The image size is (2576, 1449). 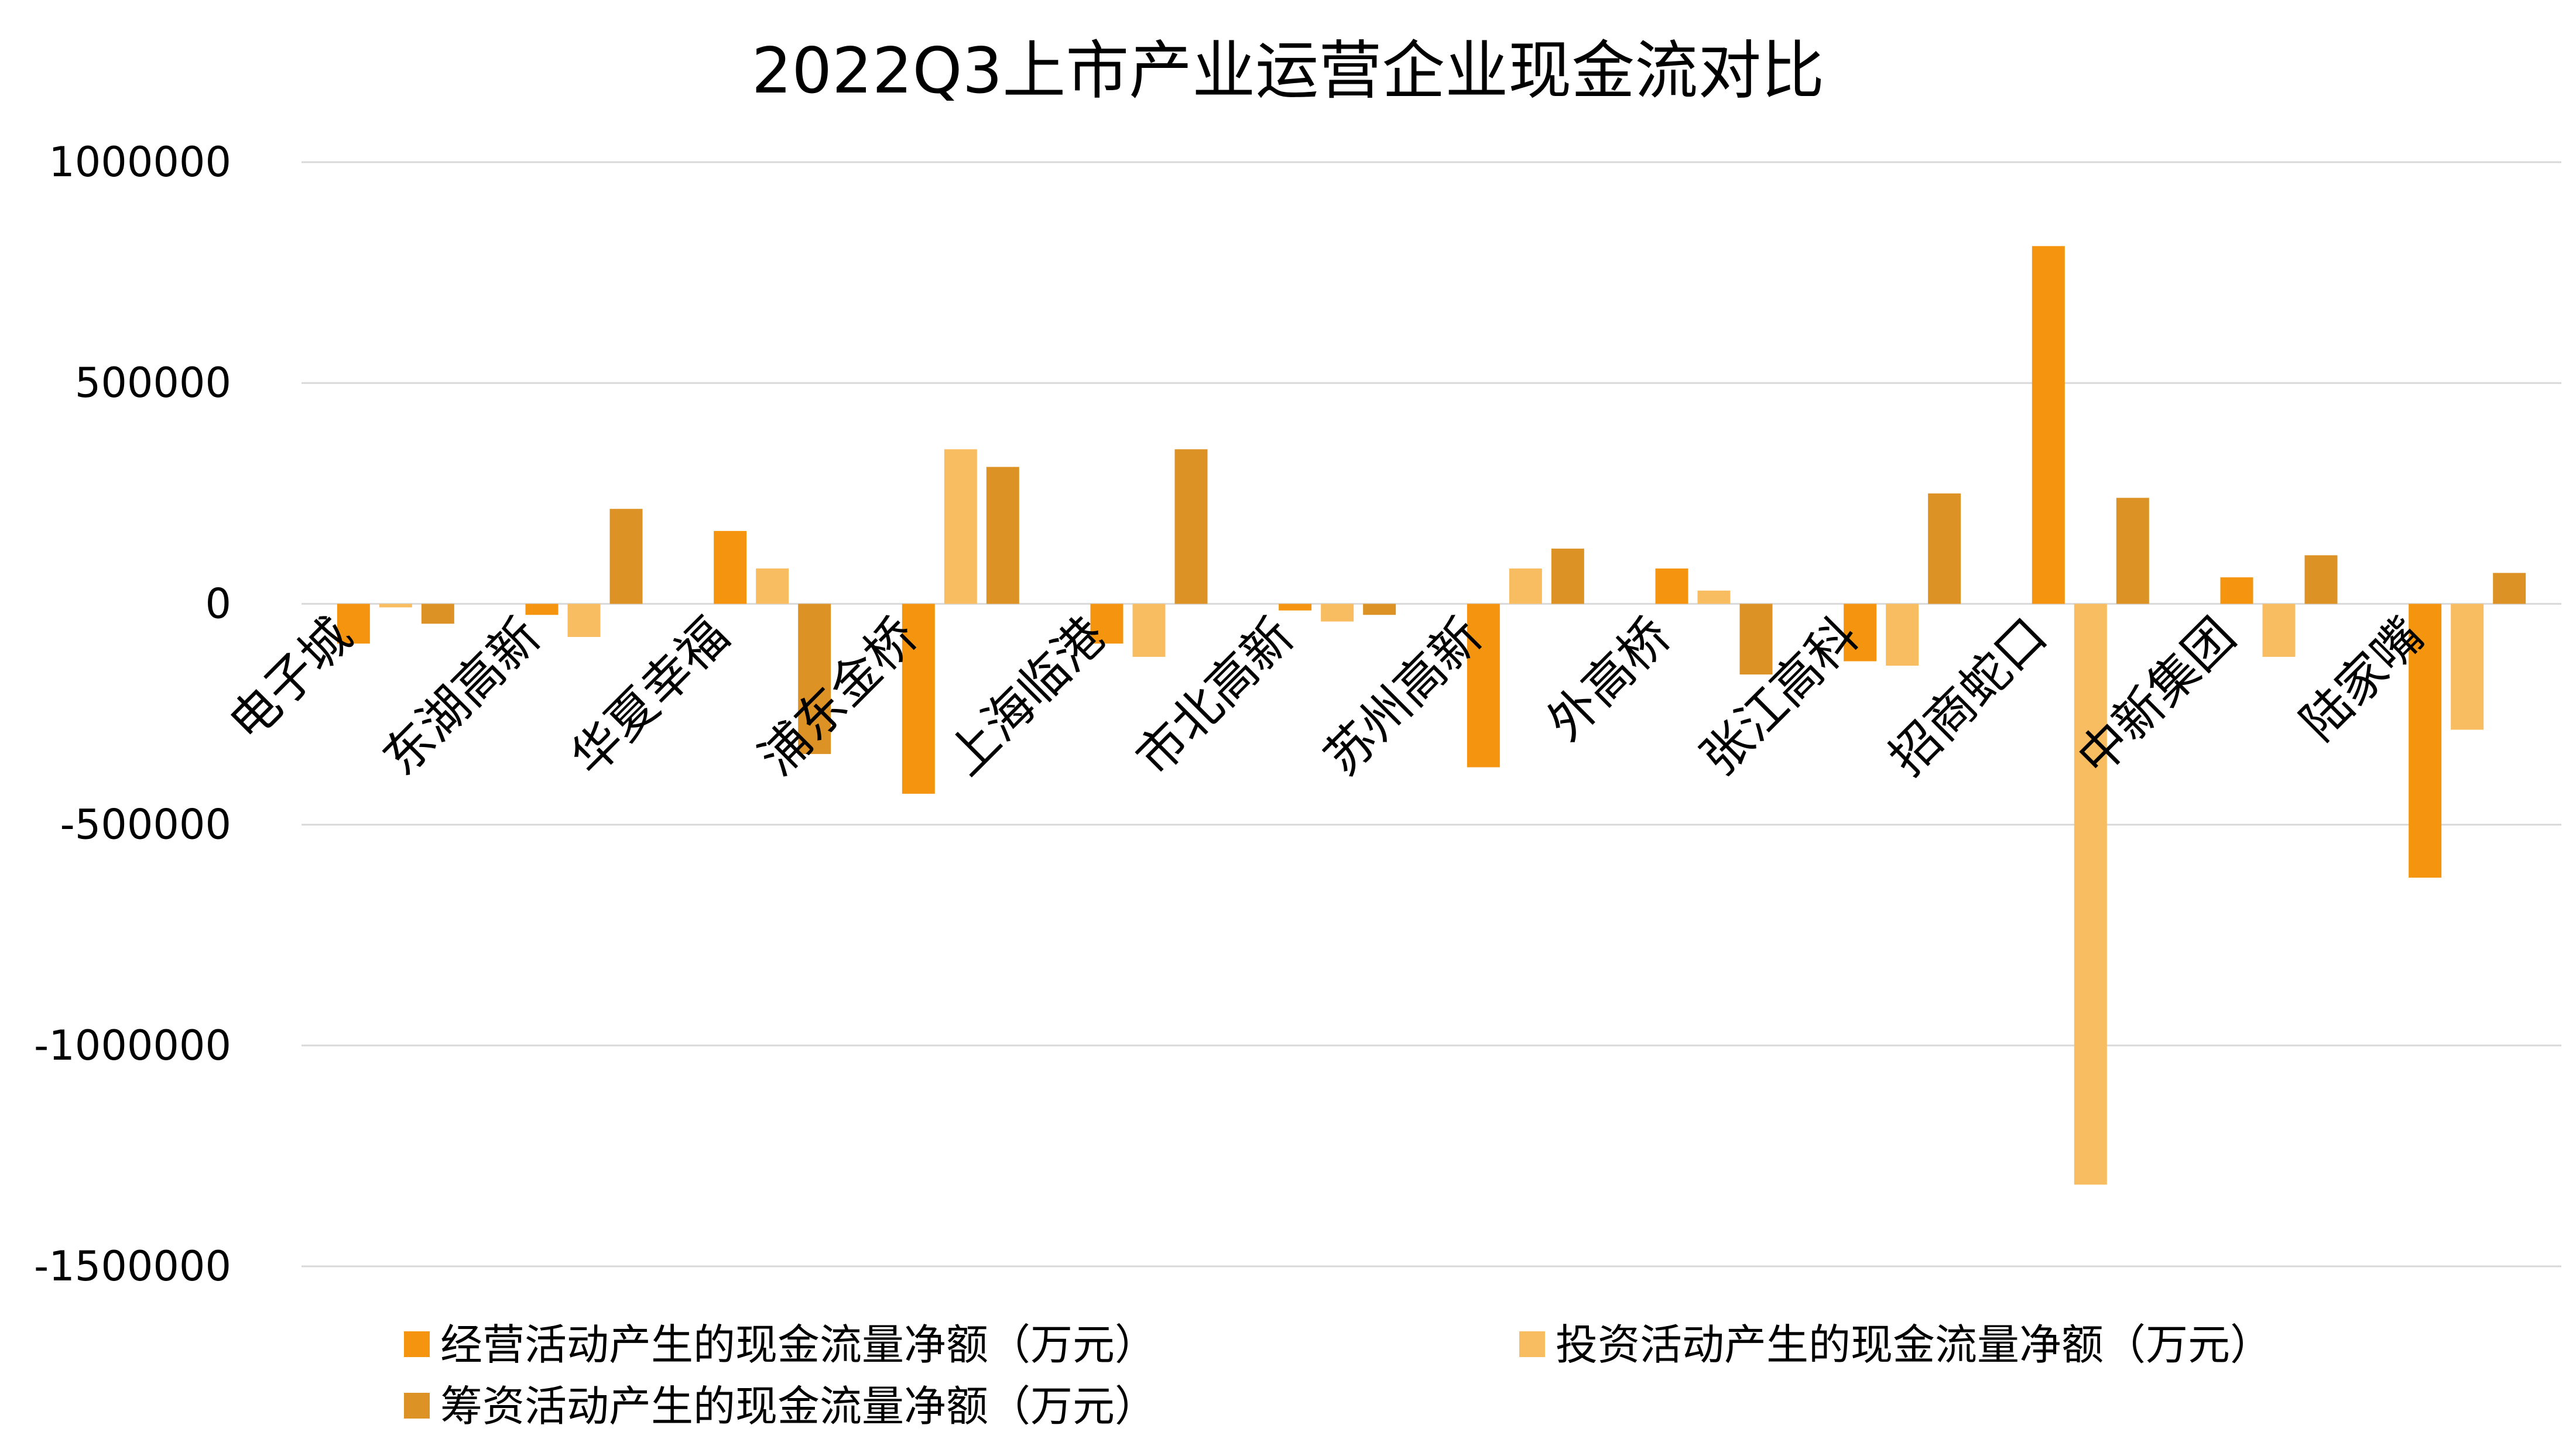 What do you see at coordinates (838, 696) in the screenshot?
I see `x-tick-label: 浦东金桥` at bounding box center [838, 696].